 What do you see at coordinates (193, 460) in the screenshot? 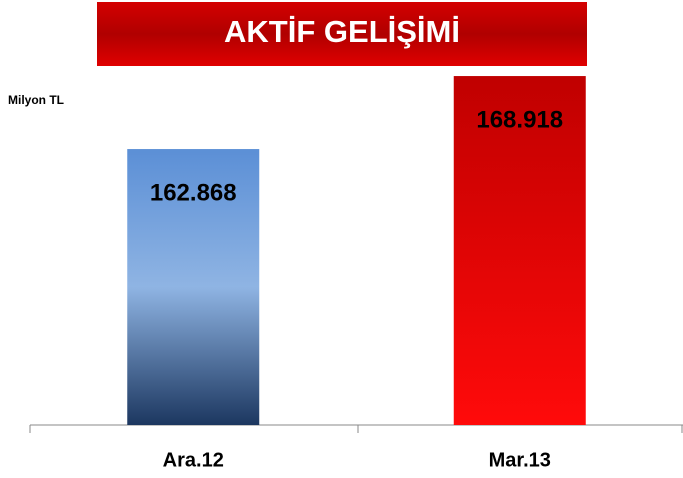
I see `x-tick-label: Ara.12` at bounding box center [193, 460].